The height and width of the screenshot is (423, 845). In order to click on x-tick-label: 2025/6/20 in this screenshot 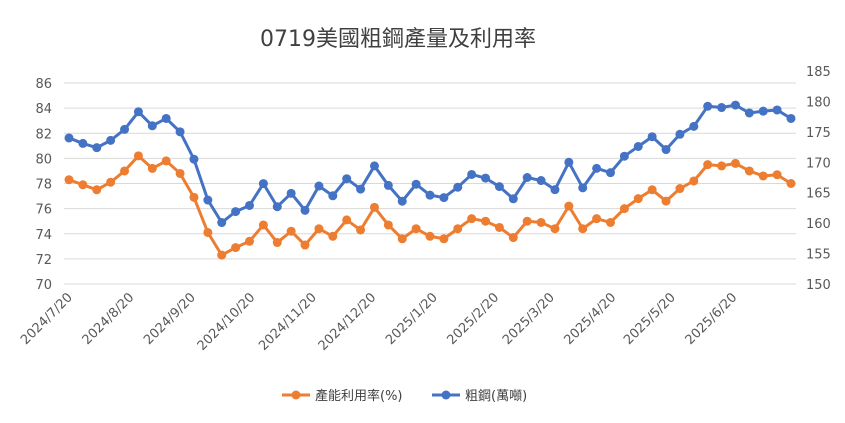, I will do `click(712, 319)`.